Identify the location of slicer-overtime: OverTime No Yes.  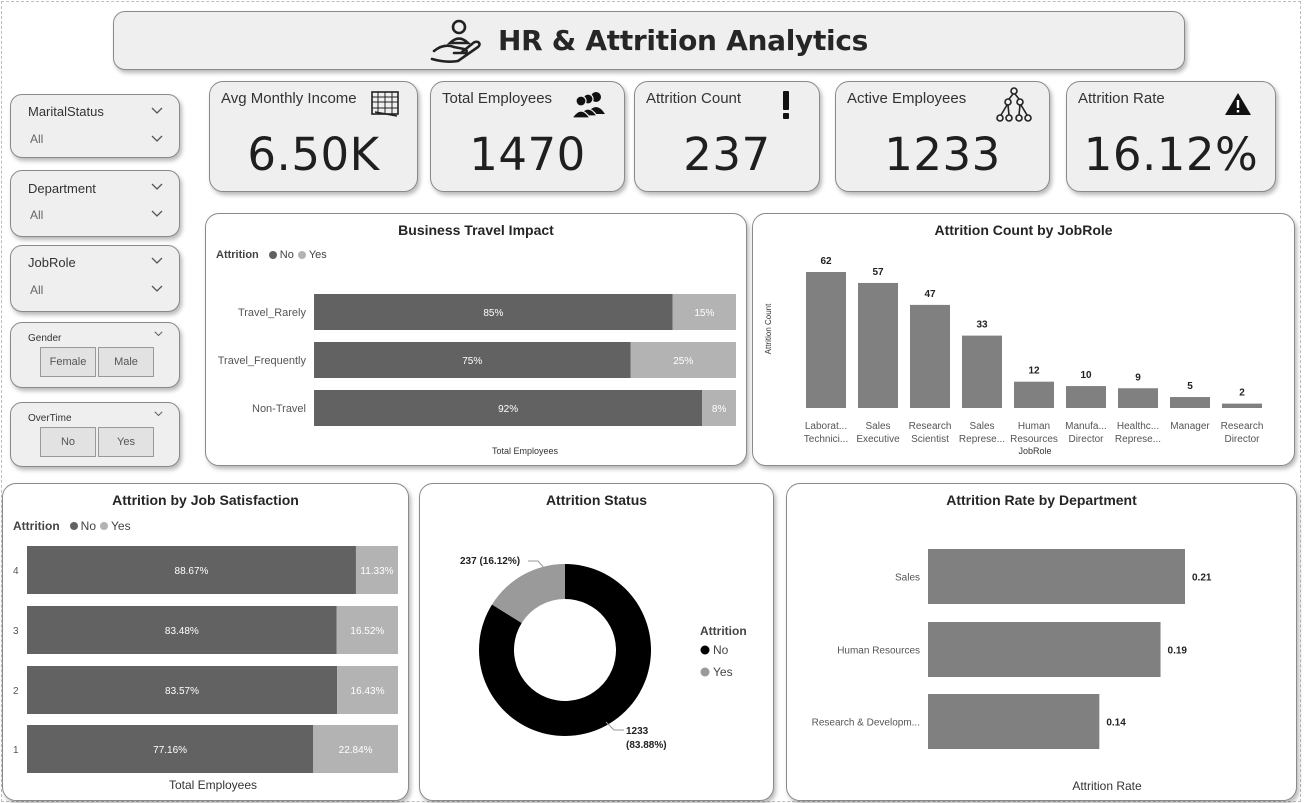
(95, 434).